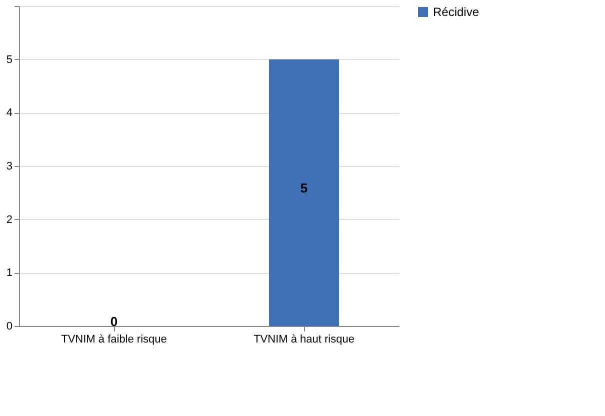  What do you see at coordinates (9, 326) in the screenshot?
I see `y-tick-label: 0` at bounding box center [9, 326].